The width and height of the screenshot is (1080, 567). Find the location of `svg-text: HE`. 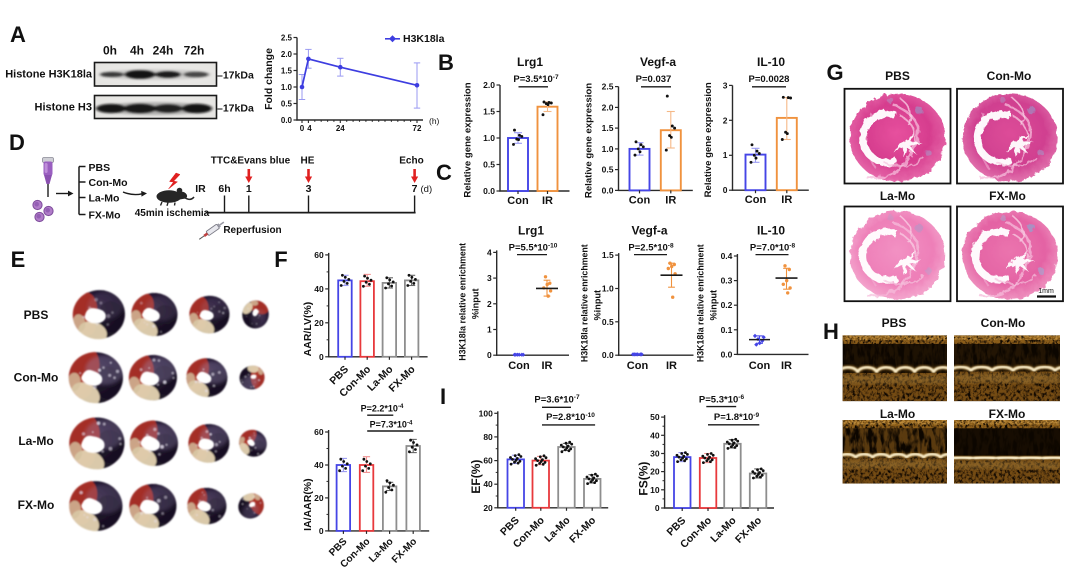

svg-text: HE is located at coordinates (308, 161).